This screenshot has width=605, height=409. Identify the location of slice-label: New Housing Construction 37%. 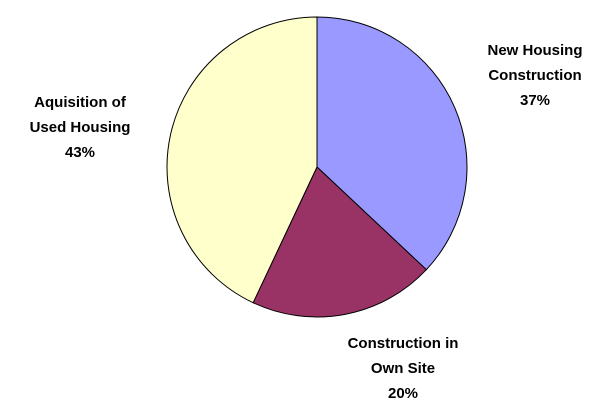
(535, 75).